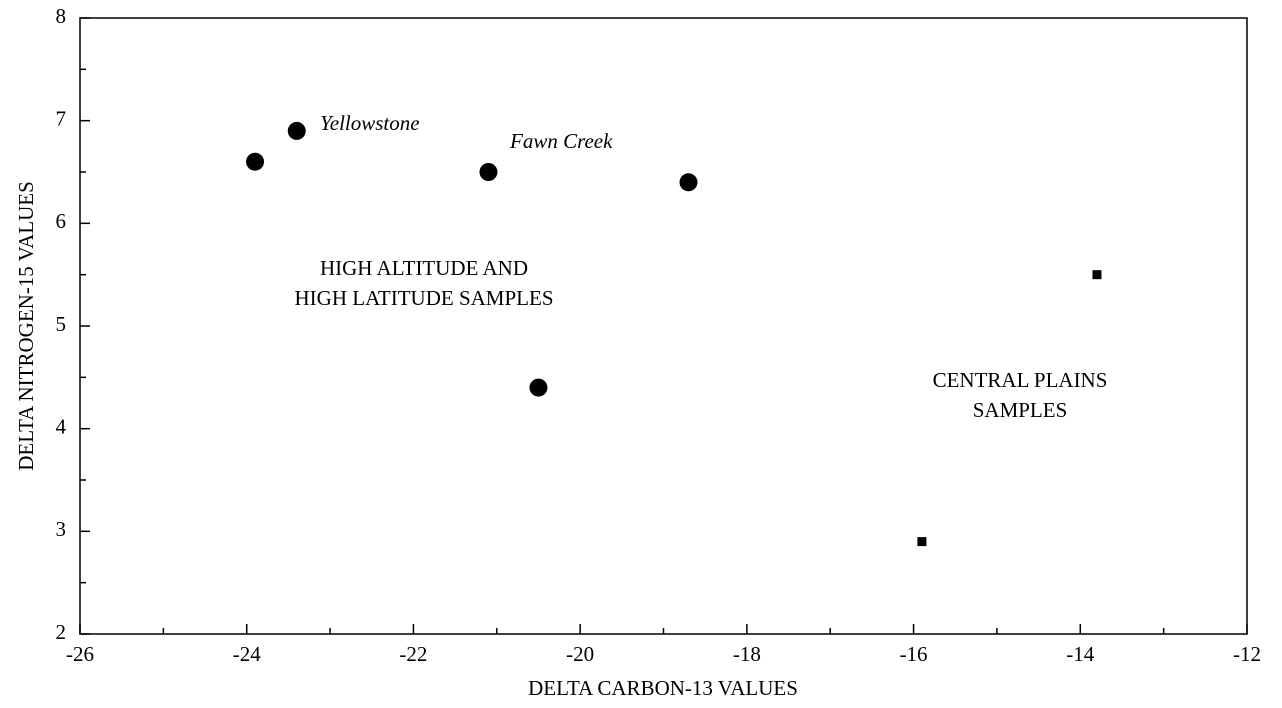 The width and height of the screenshot is (1282, 708). I want to click on y-tick-label: 6, so click(61, 221).